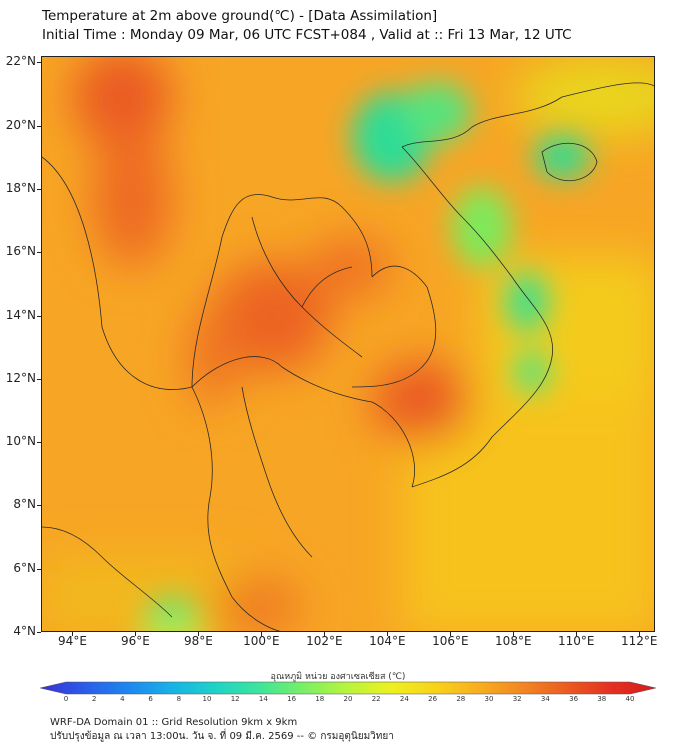 The width and height of the screenshot is (676, 756). I want to click on lon-label: 98°E, so click(198, 641).